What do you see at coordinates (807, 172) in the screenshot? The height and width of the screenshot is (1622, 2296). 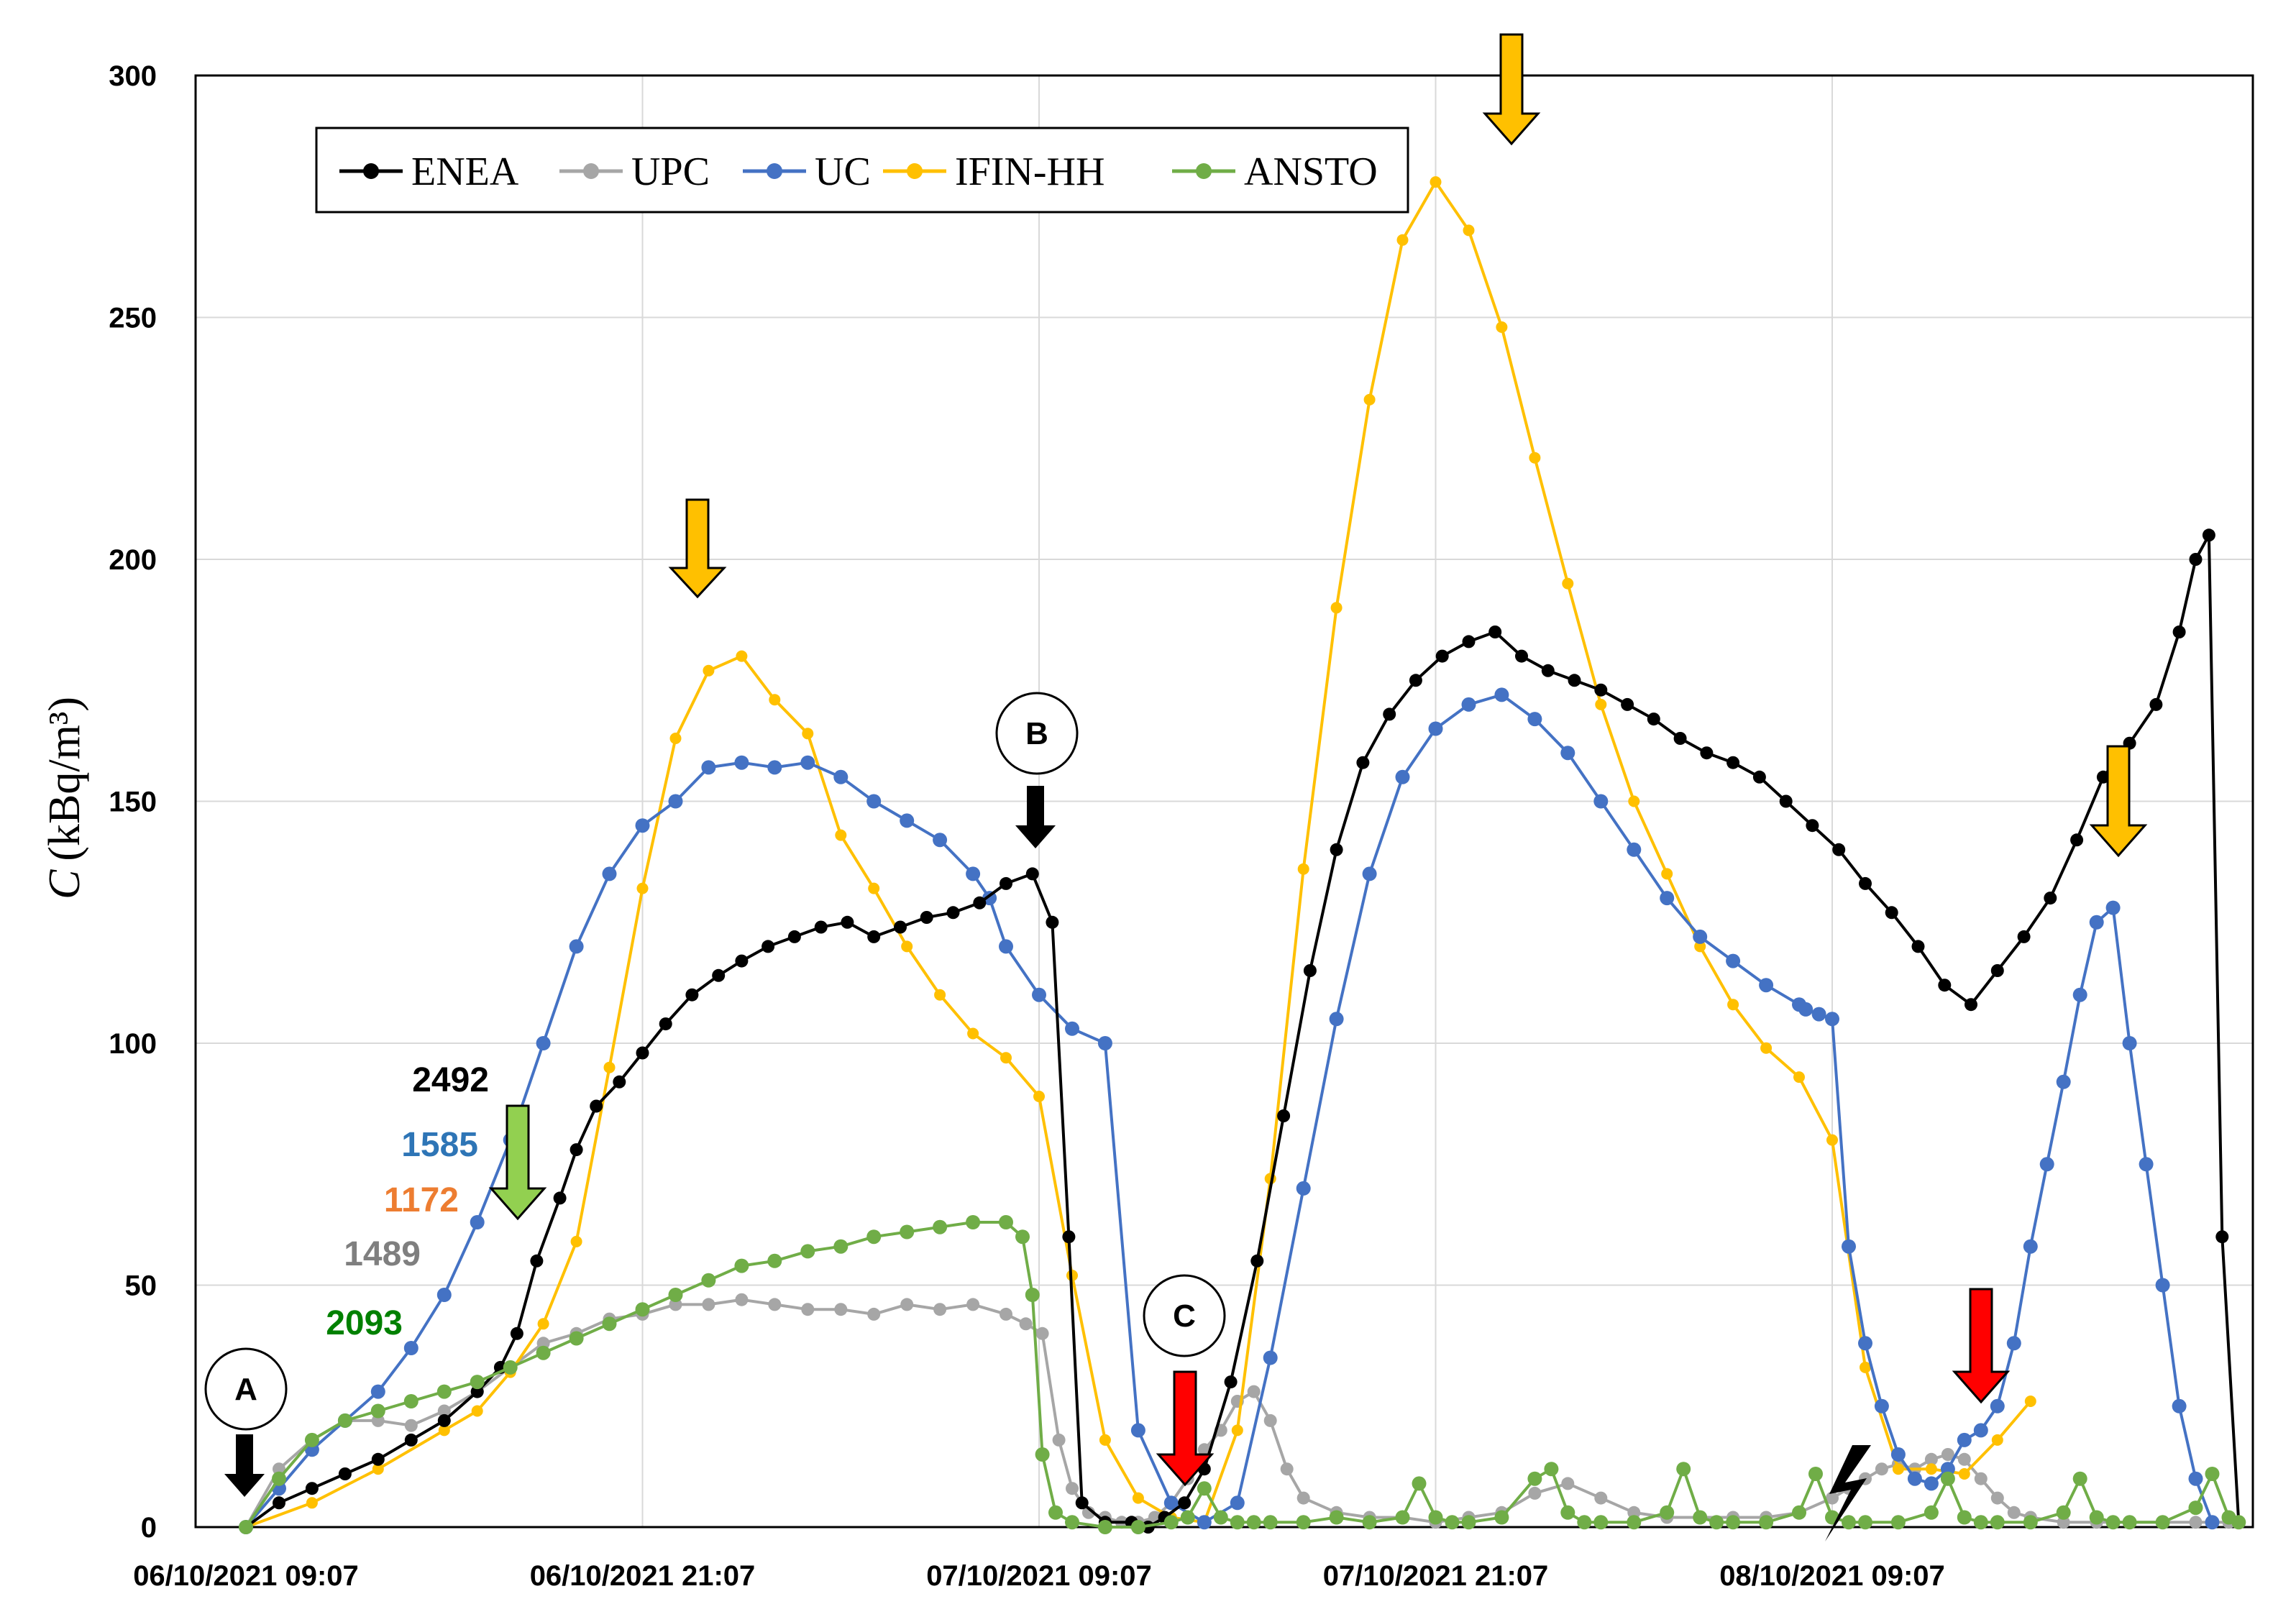 I see `legend-item-uc: UC` at bounding box center [807, 172].